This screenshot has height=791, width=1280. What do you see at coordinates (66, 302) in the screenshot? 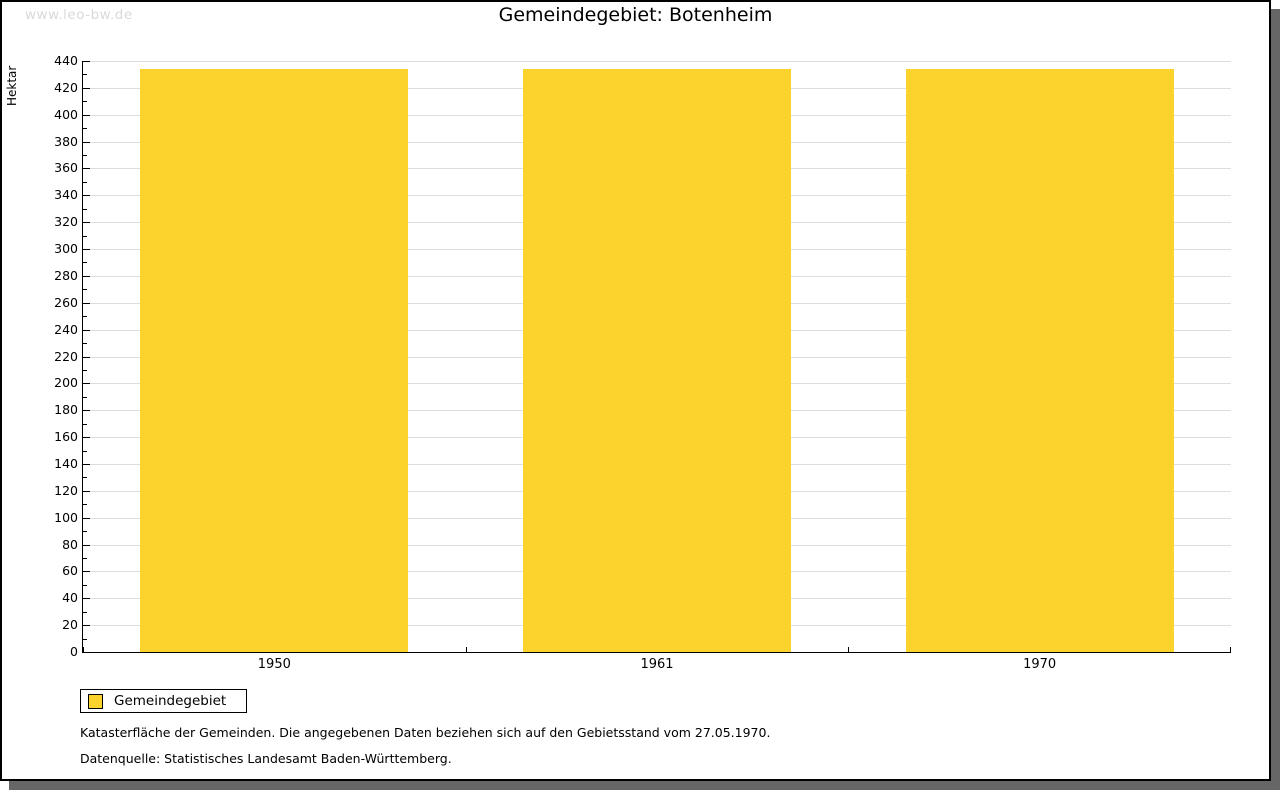
I see `ytick-label-260: 260` at bounding box center [66, 302].